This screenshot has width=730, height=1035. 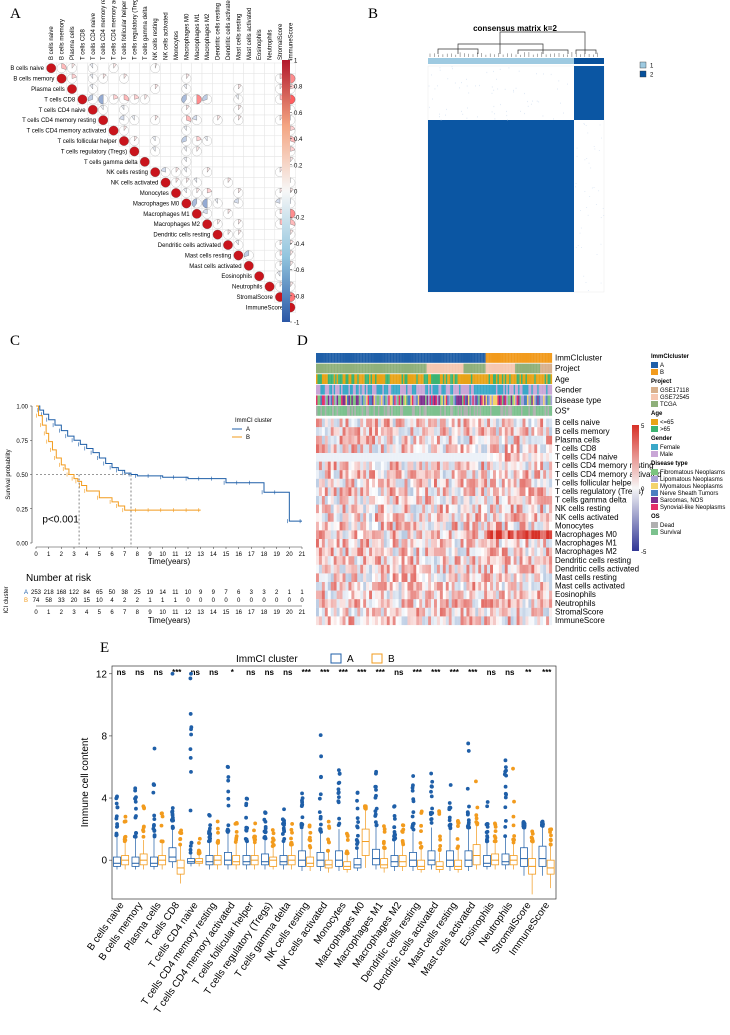 What do you see at coordinates (162, 613) in the screenshot?
I see `risk-table-x-tick: 10` at bounding box center [162, 613].